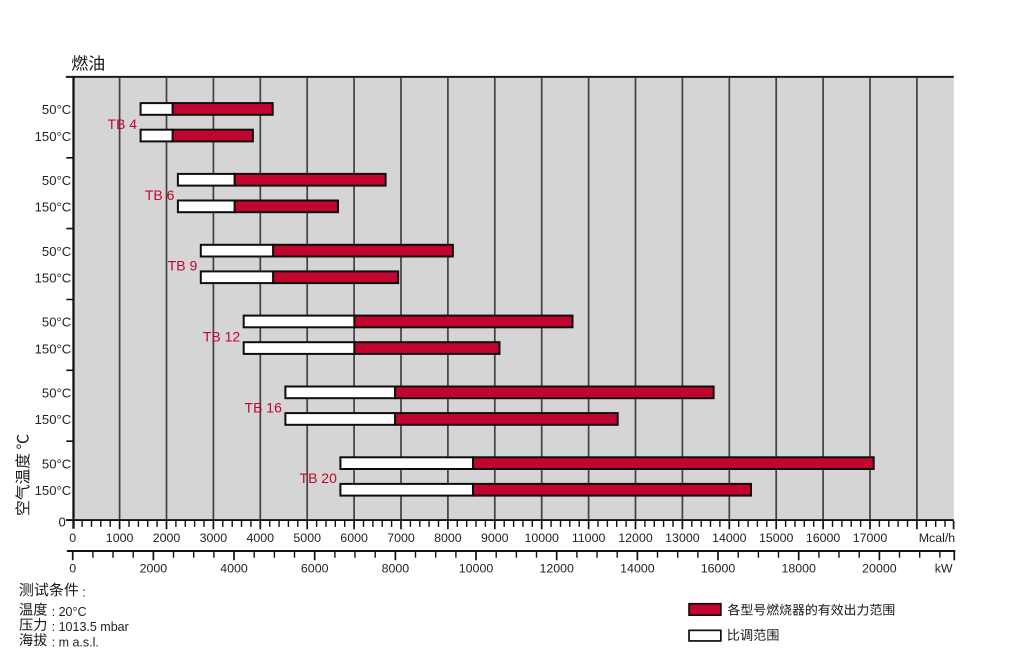 This screenshot has height=665, width=1010. What do you see at coordinates (214, 538) in the screenshot?
I see `svg-text: 3000` at bounding box center [214, 538].